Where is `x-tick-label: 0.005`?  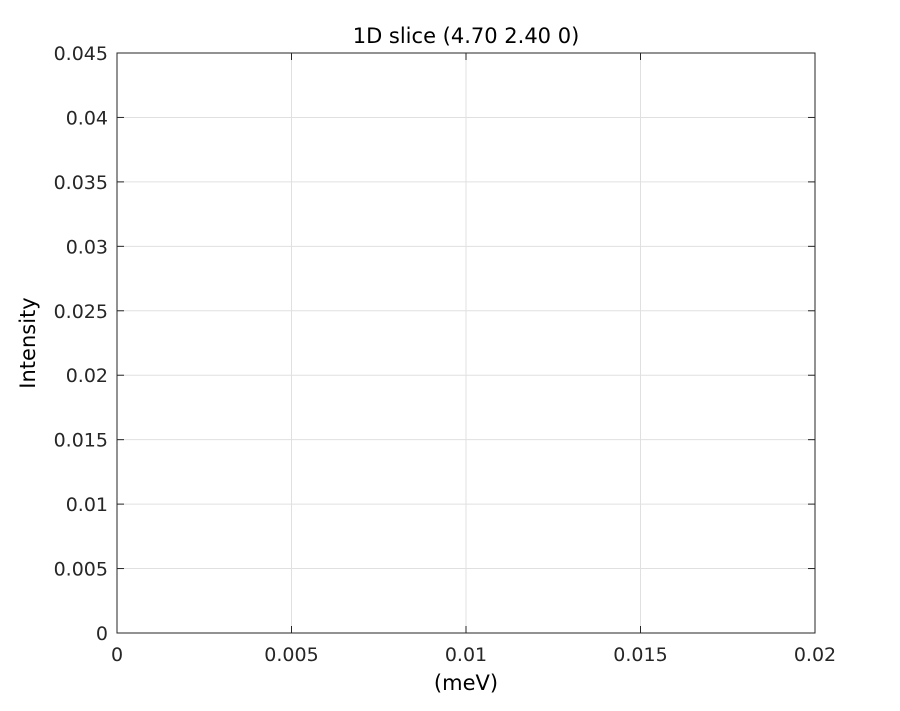
x-tick-label: 0.005 is located at coordinates (291, 655).